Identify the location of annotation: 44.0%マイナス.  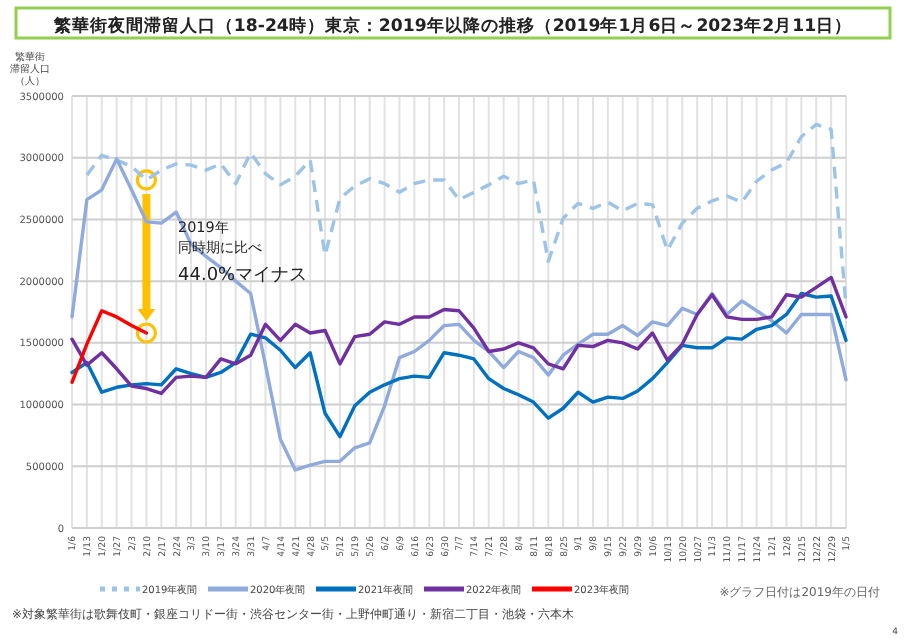
(243, 276).